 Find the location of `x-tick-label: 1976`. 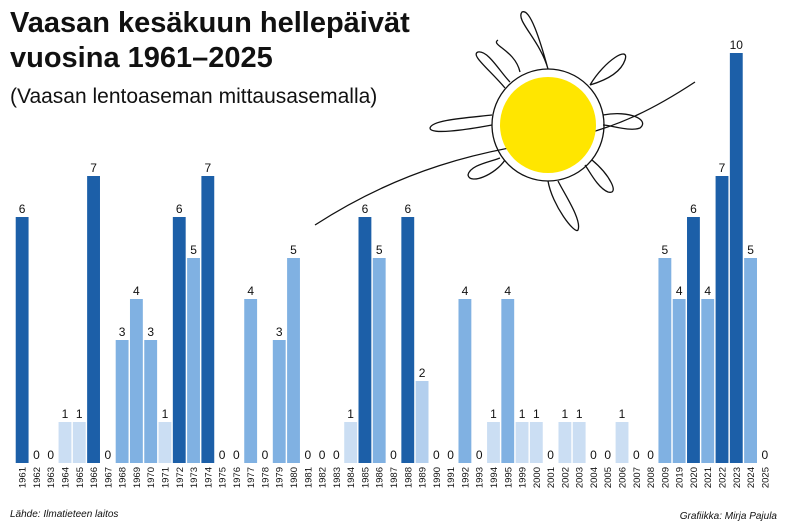

x-tick-label: 1976 is located at coordinates (237, 477).